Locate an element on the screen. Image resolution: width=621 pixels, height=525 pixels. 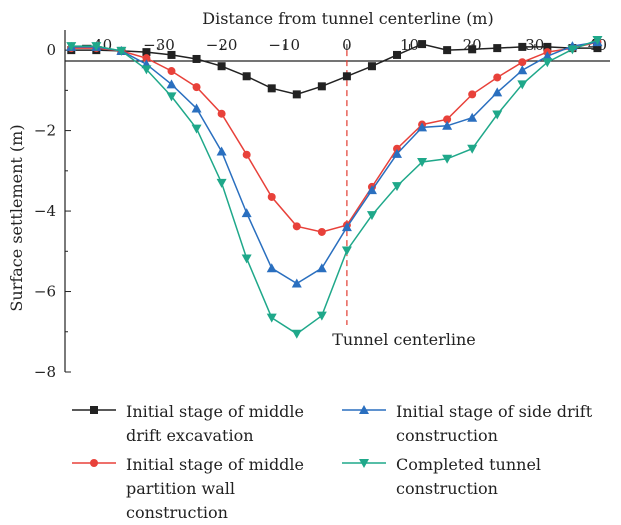
legend-swatch-triangle-down is located at coordinates (364, 463).